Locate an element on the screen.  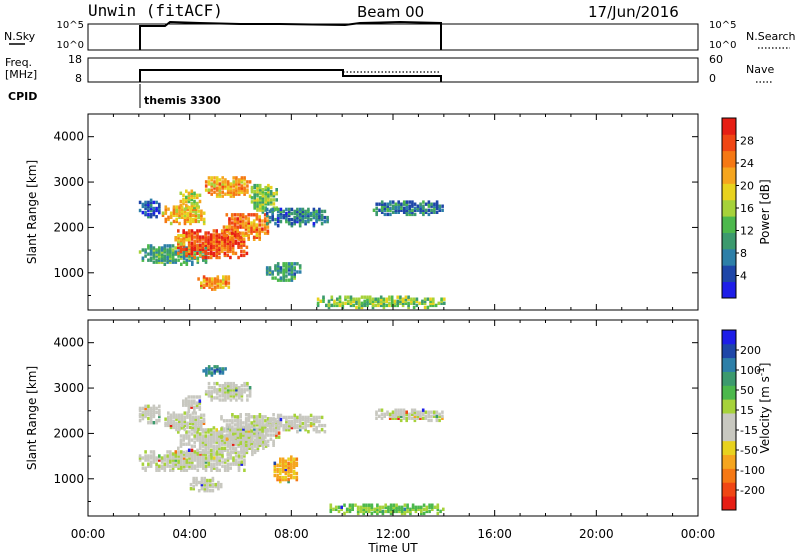
colorbar-swatch is located at coordinates (729, 420).